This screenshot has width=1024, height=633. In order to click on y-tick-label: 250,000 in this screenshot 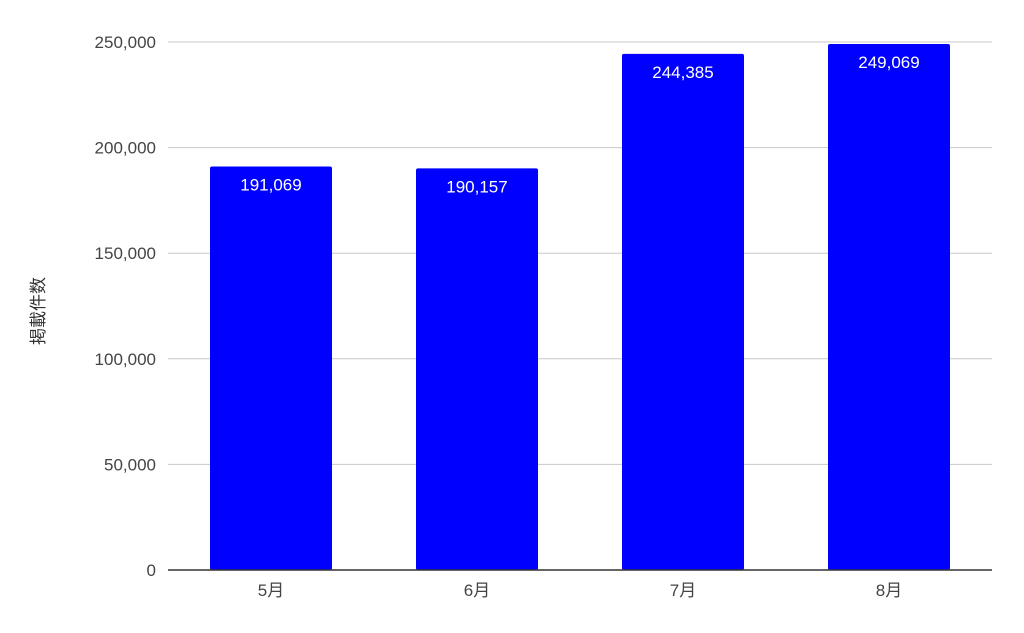, I will do `click(125, 42)`.